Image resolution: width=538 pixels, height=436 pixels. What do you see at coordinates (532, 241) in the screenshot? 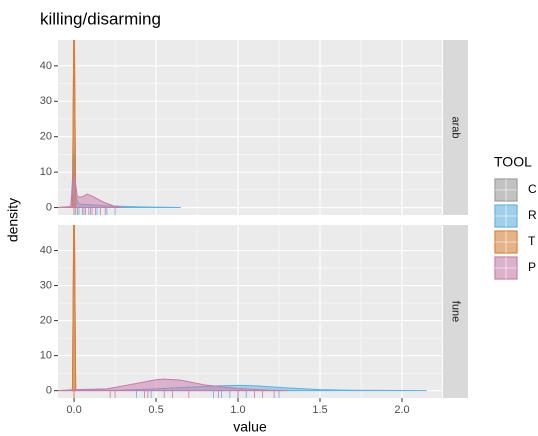
I see `legend-label: T` at bounding box center [532, 241].